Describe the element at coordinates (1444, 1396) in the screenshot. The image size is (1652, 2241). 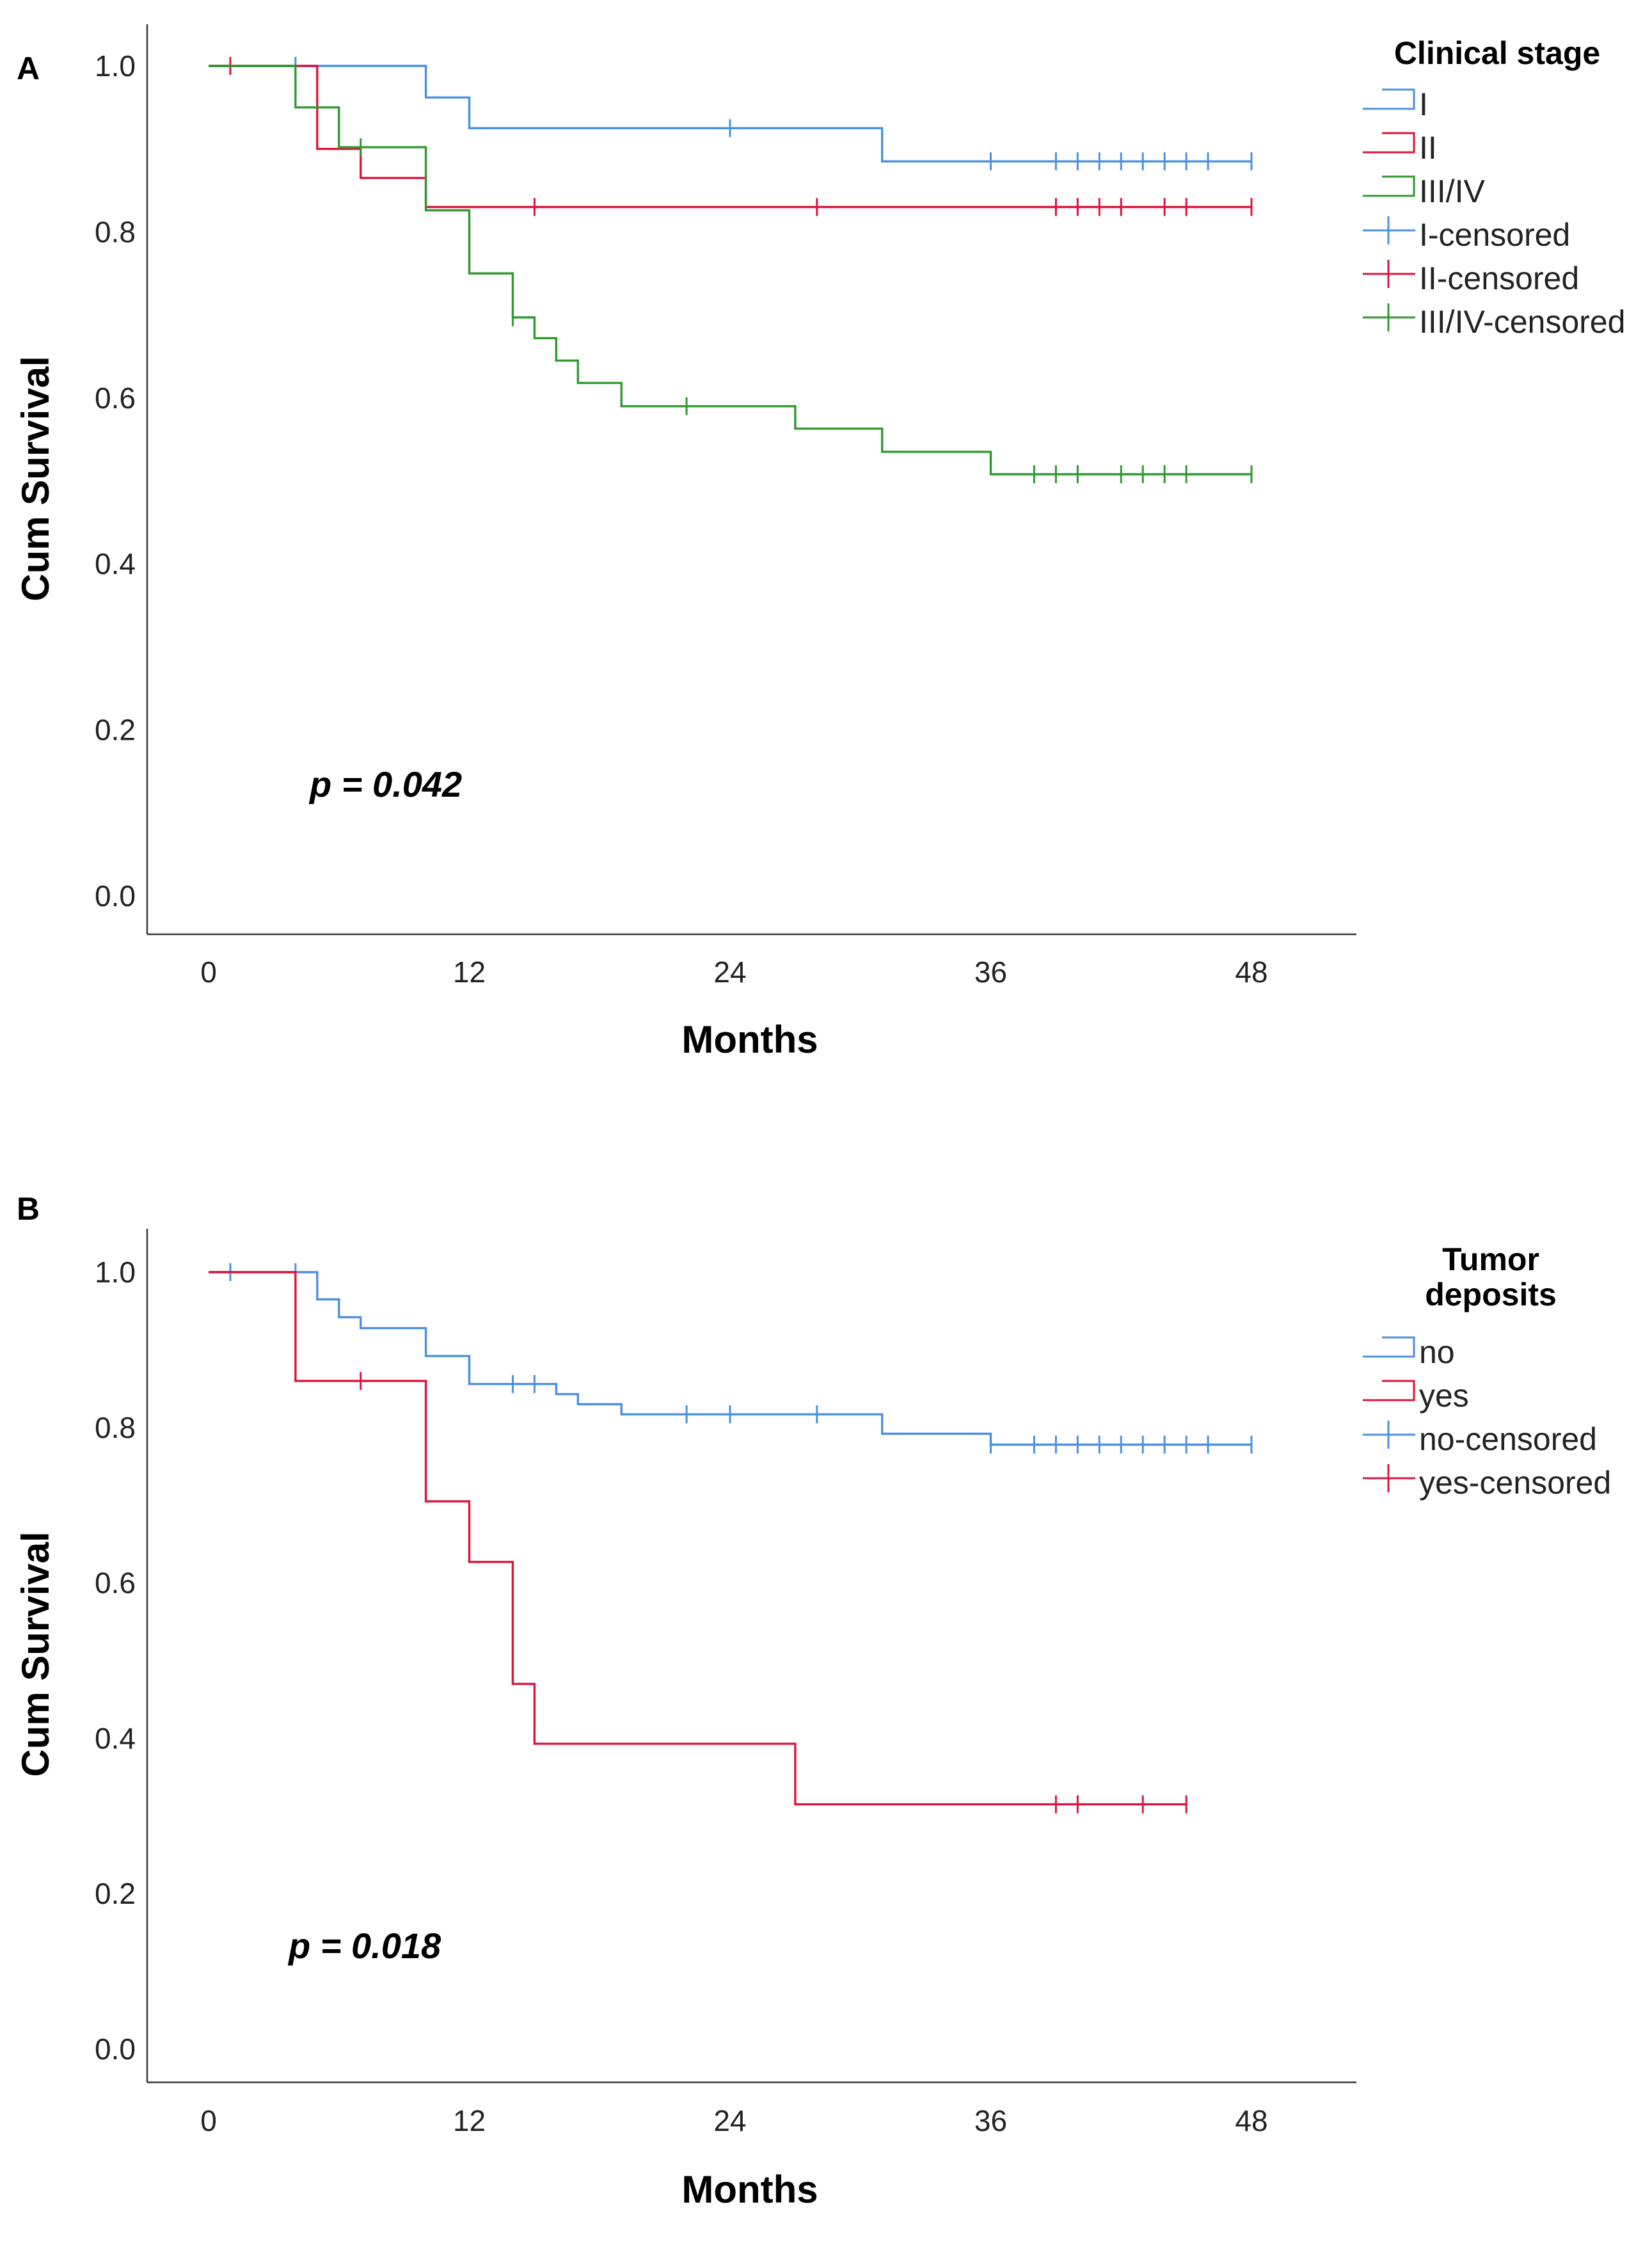
I see `legend-label: yes` at that location.